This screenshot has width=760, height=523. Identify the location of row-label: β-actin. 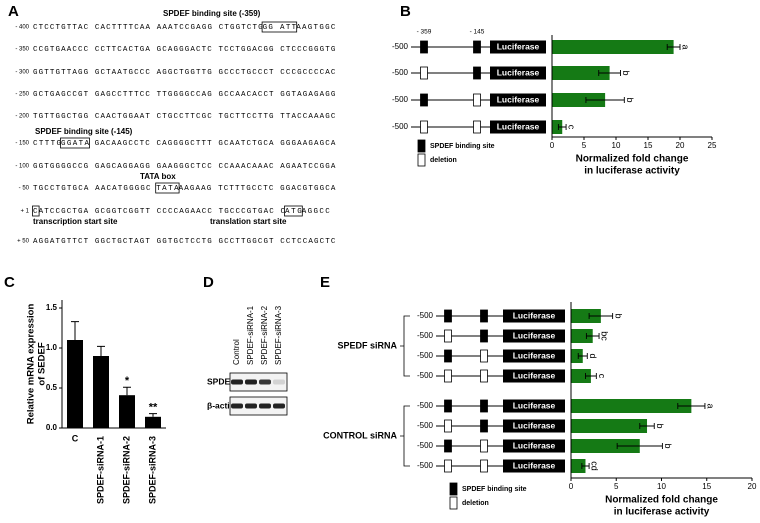
(221, 405).